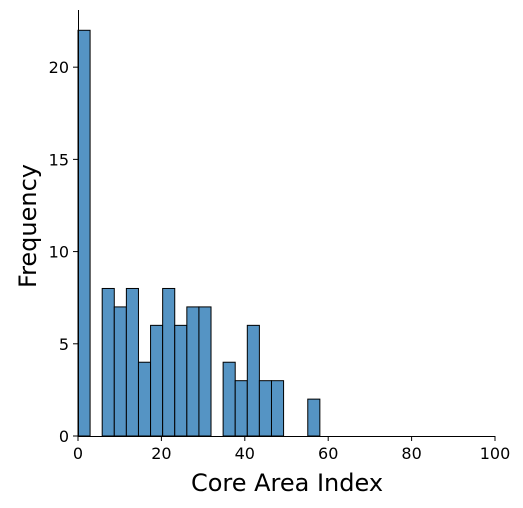 Image resolution: width=523 pixels, height=508 pixels. I want to click on y-tick-label: 5, so click(64, 344).